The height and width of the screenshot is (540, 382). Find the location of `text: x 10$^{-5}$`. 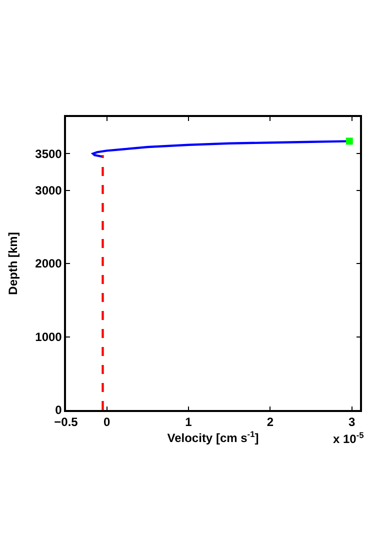

text: x 10$^{-5}$ is located at coordinates (348, 438).